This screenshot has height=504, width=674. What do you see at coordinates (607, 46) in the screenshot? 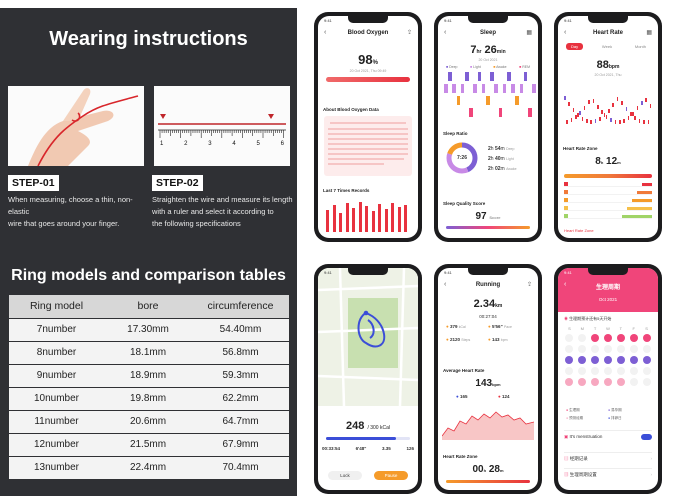
I see `tab-week: Week` at bounding box center [607, 46].